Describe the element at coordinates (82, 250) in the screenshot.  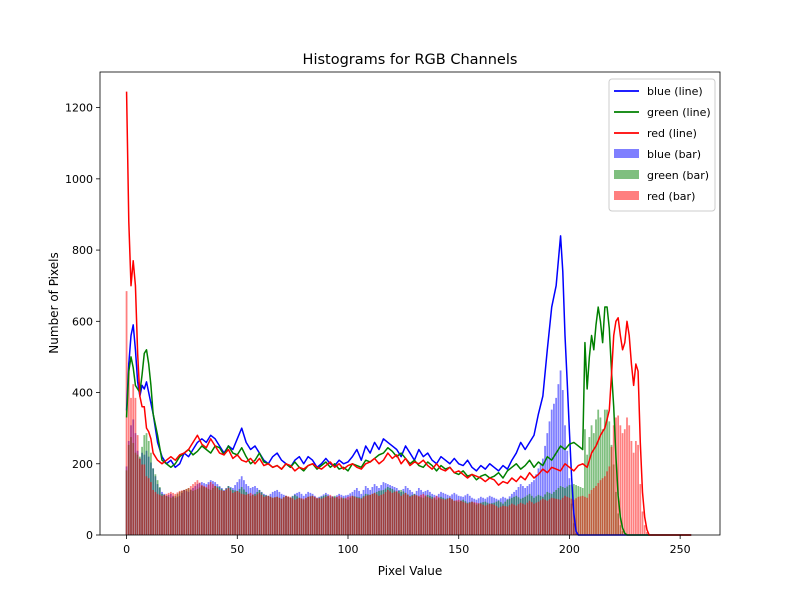
I see `y-tick-label: 800` at that location.